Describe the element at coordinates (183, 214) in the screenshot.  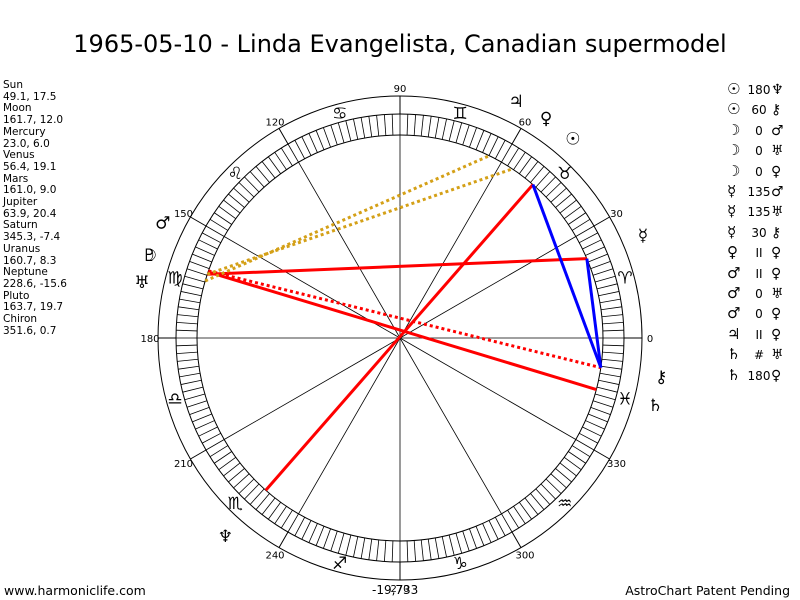
I see `degree-label: 150` at that location.